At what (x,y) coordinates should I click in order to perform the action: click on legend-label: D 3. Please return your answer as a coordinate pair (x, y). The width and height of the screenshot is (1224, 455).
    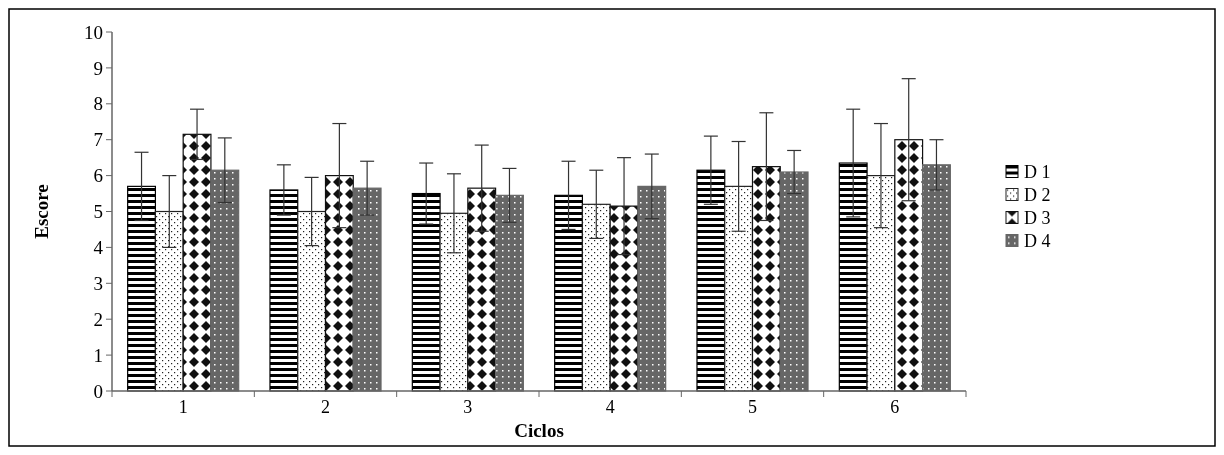
    Looking at the image, I should click on (1037, 217).